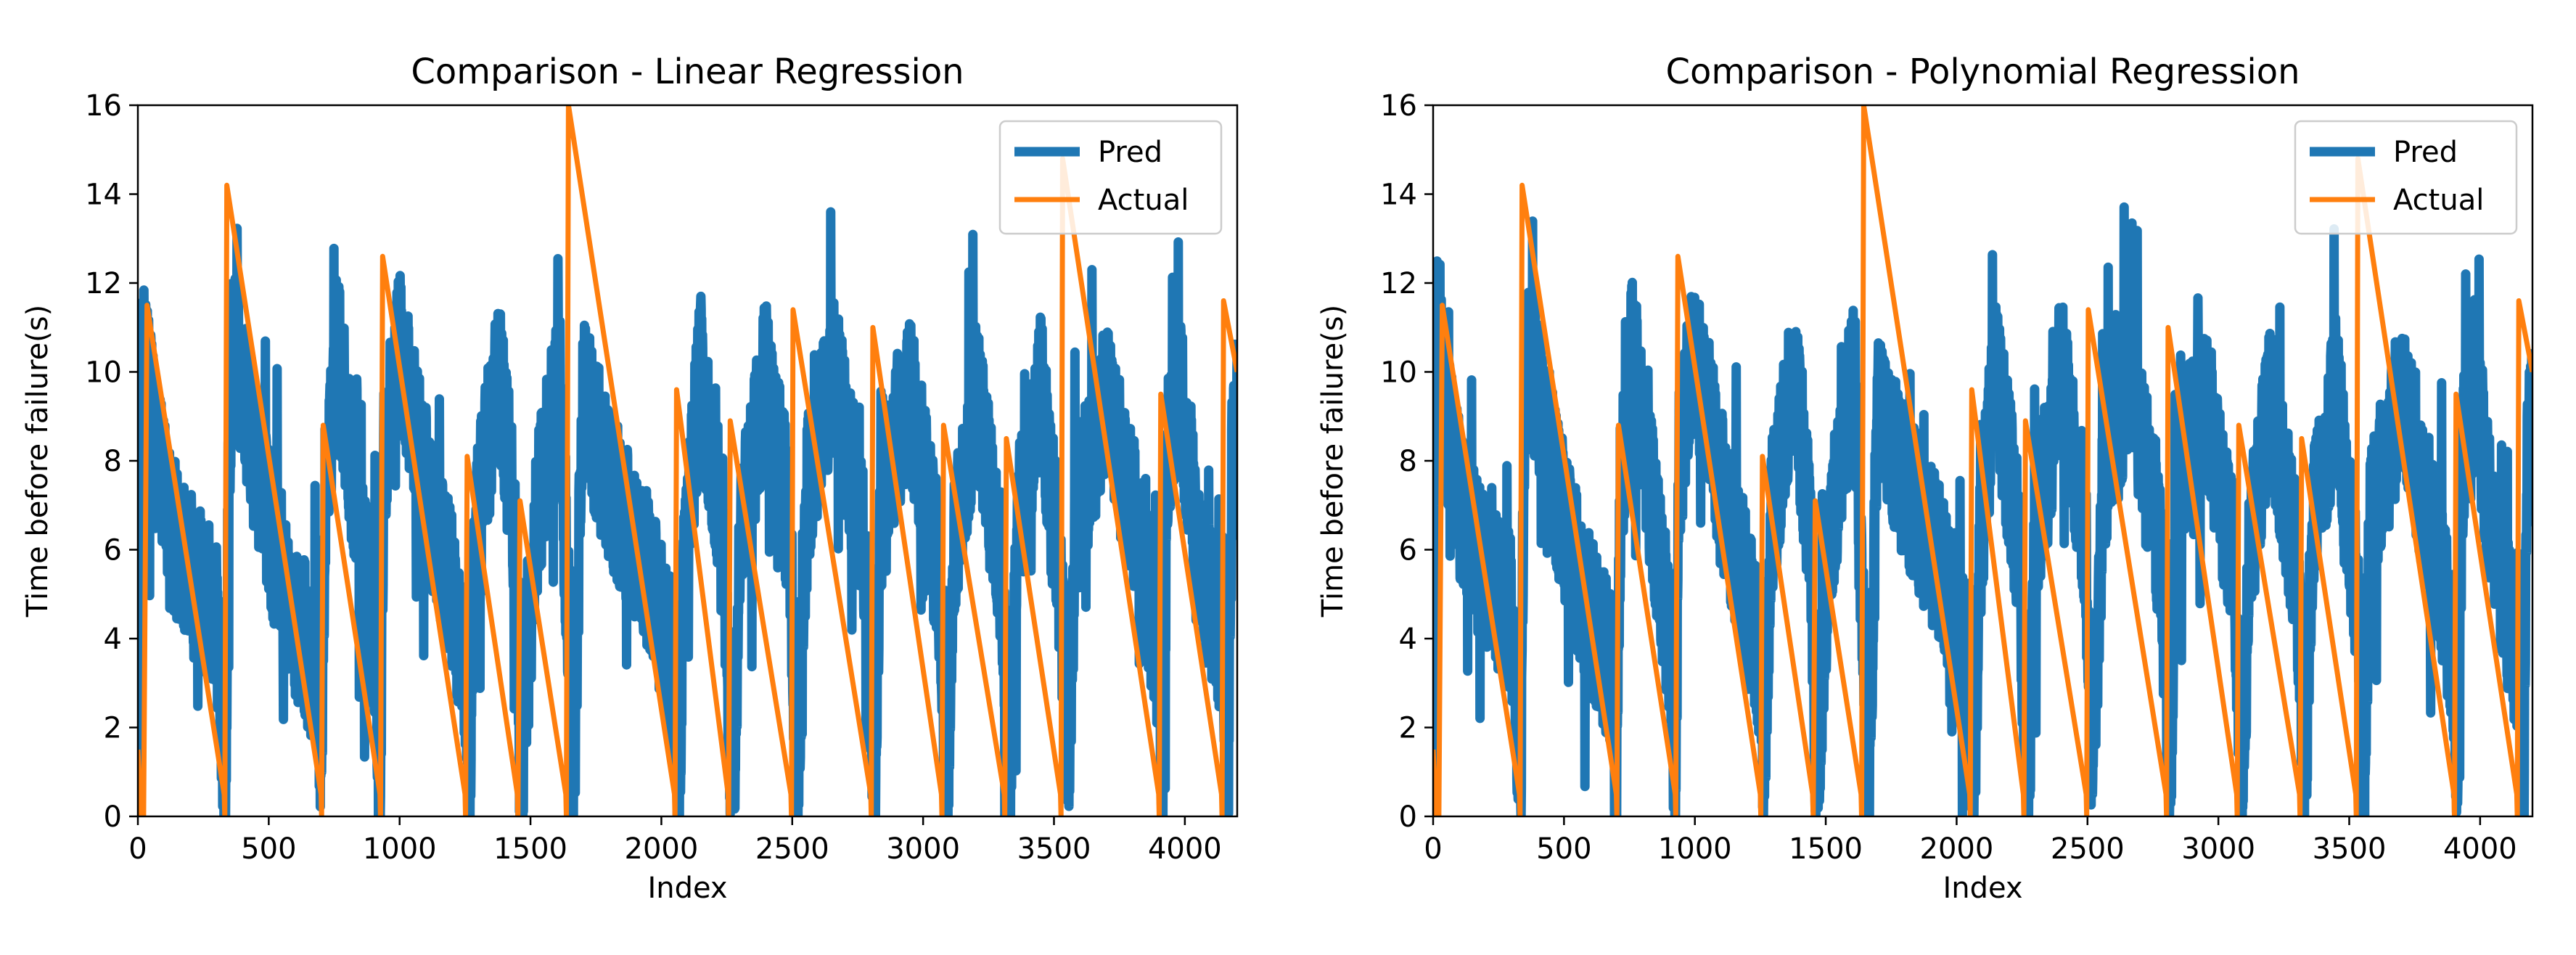  What do you see at coordinates (1982, 72) in the screenshot?
I see `chart-title: Comparison - Polynomial Regression` at bounding box center [1982, 72].